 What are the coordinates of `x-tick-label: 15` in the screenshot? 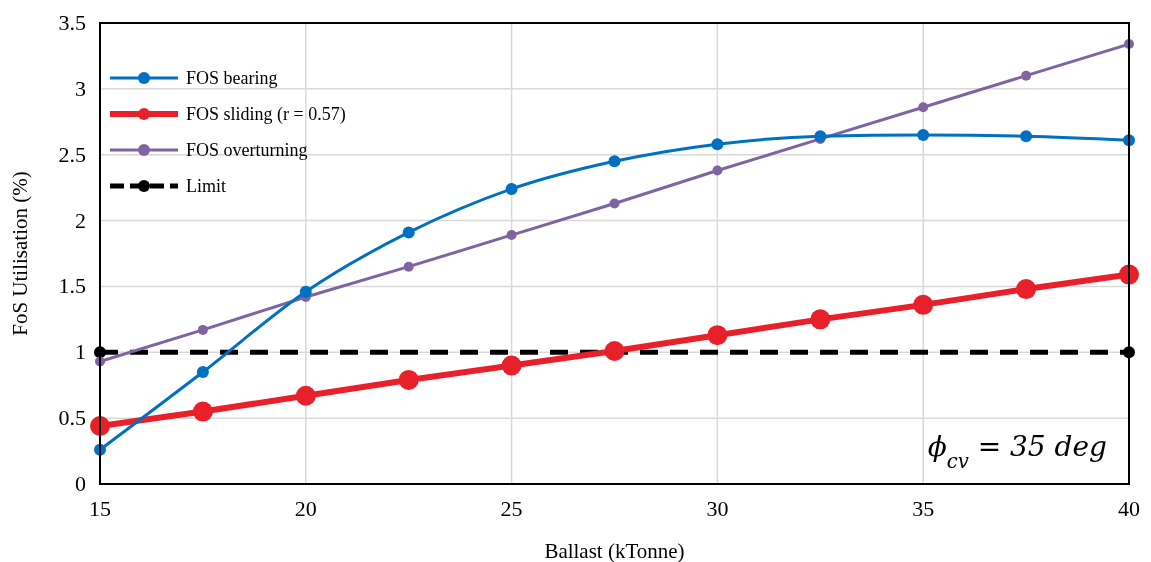 It's located at (100, 508).